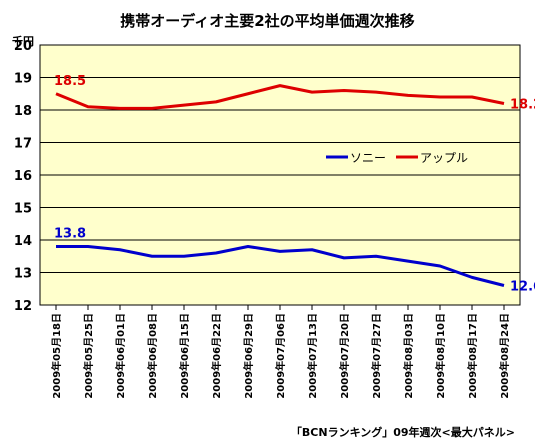  I want to click on y-tick-label: 14, so click(23, 241).